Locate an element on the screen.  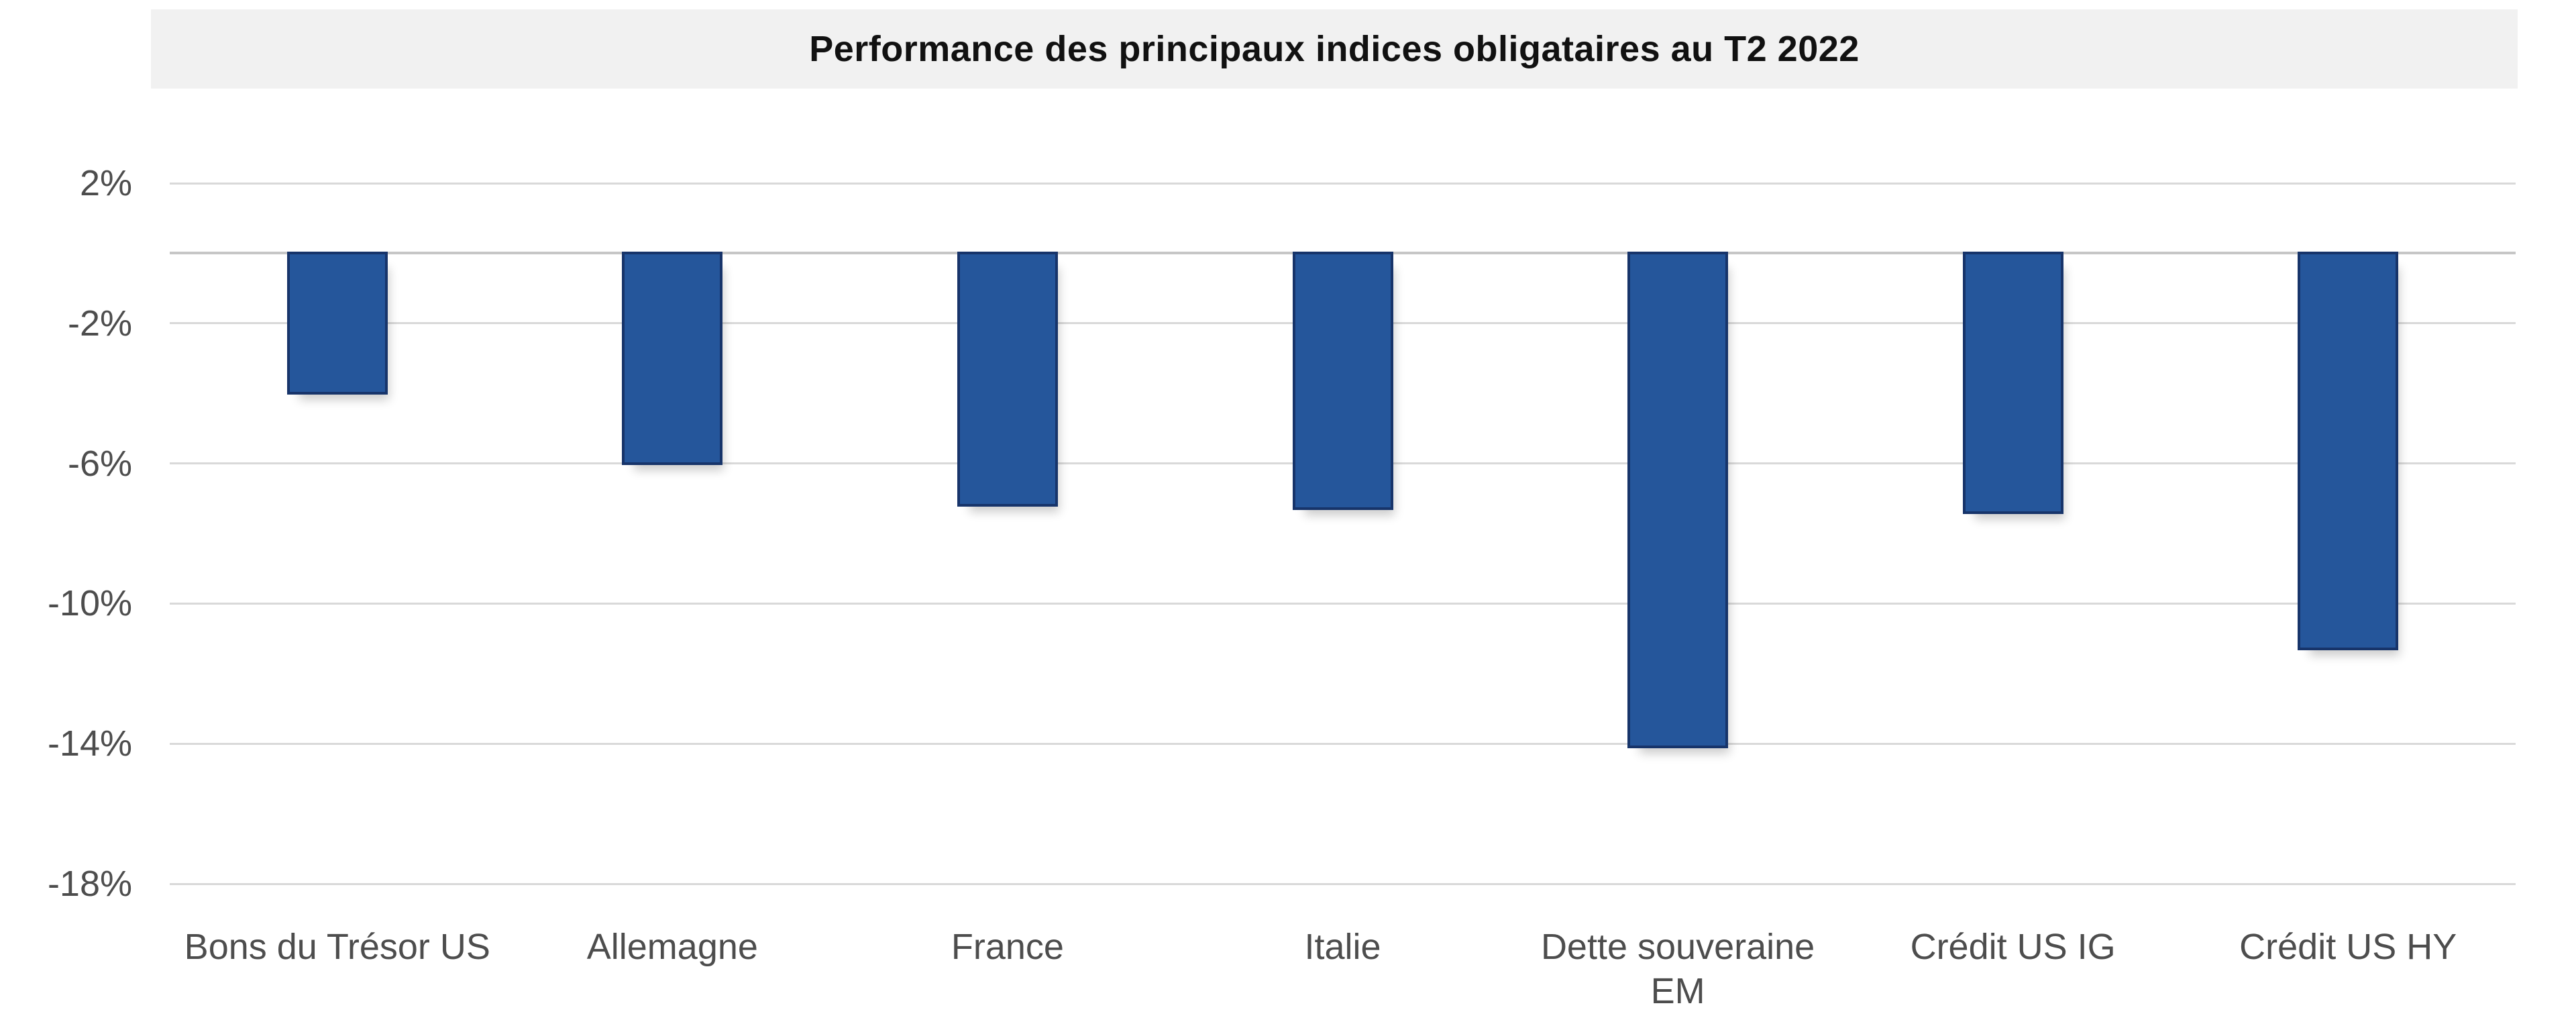
y-tick-label: -14% is located at coordinates (89, 743).